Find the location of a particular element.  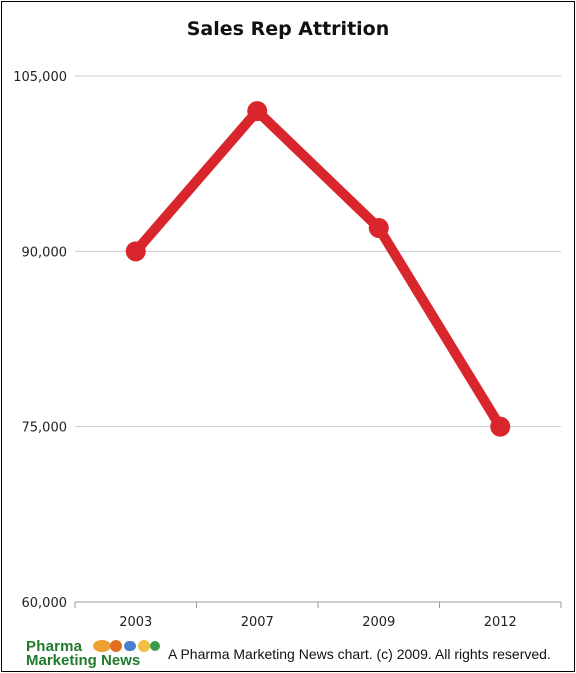

x-tick-label: 2003 is located at coordinates (135, 622).